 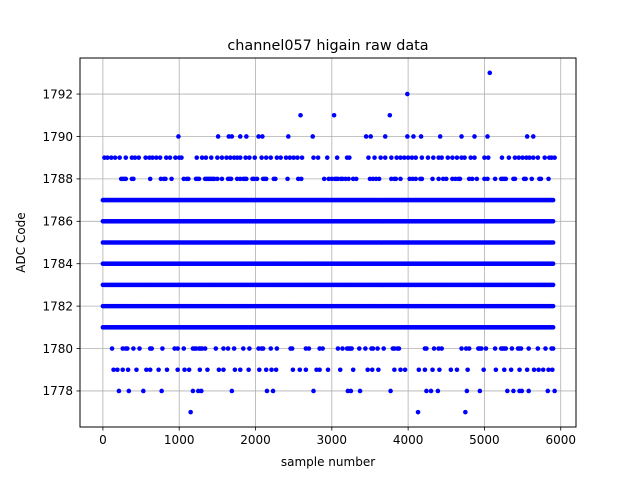 What do you see at coordinates (408, 440) in the screenshot?
I see `x-tick-label: 4000` at bounding box center [408, 440].